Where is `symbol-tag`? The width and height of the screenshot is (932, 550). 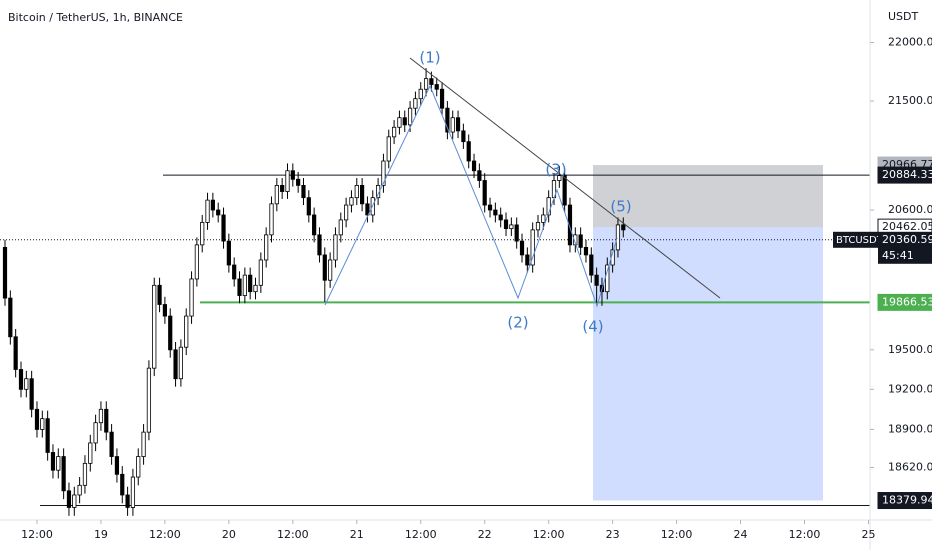
symbol-tag is located at coordinates (855, 239).